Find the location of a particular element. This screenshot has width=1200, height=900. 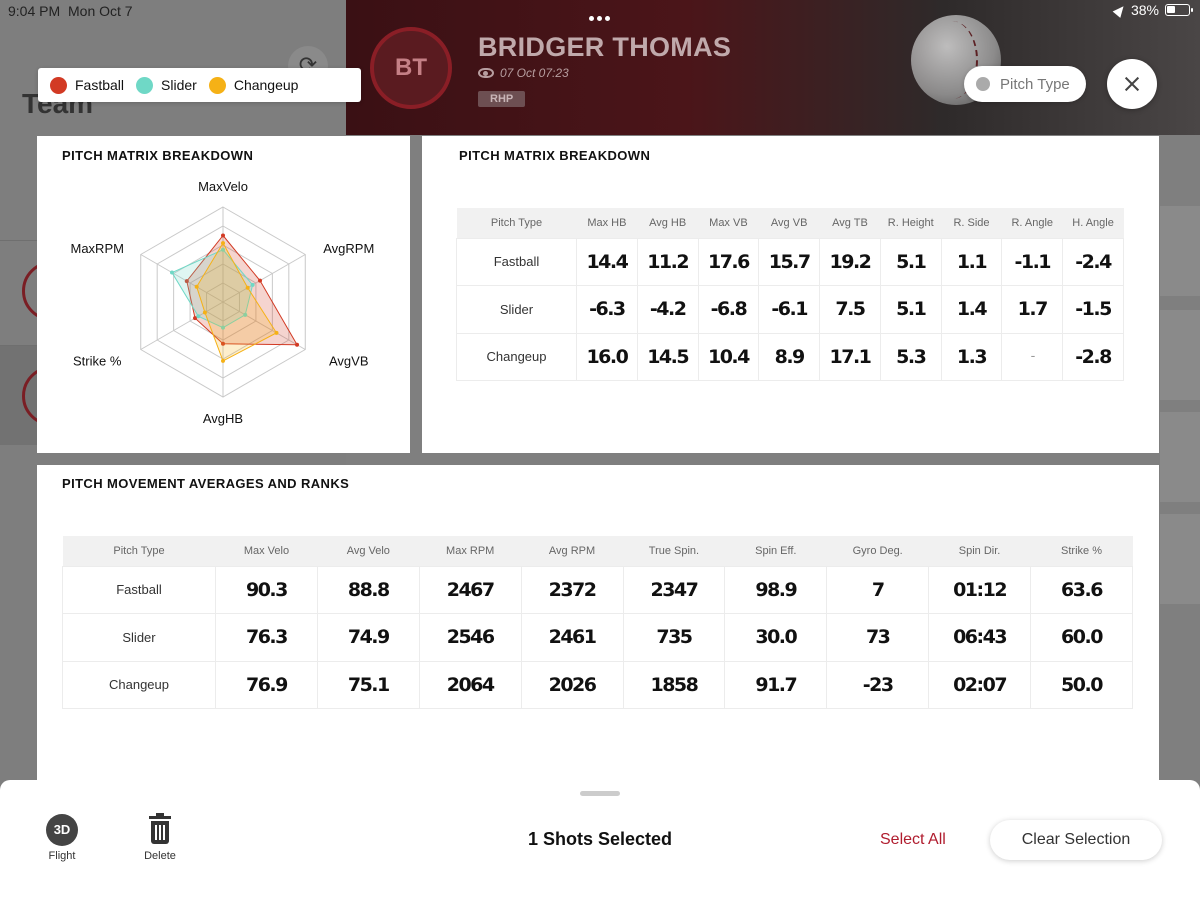

trash-icon is located at coordinates (160, 828).